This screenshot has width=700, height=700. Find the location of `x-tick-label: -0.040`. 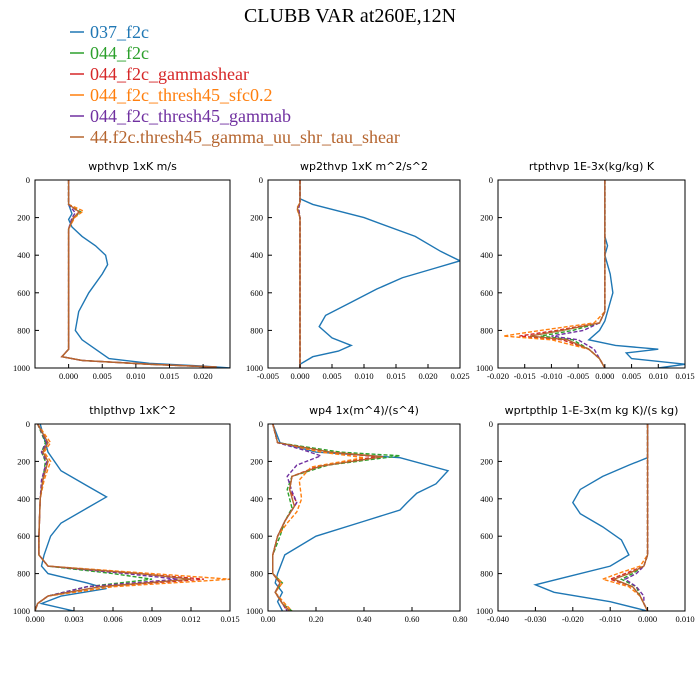

x-tick-label: -0.040 is located at coordinates (498, 619).